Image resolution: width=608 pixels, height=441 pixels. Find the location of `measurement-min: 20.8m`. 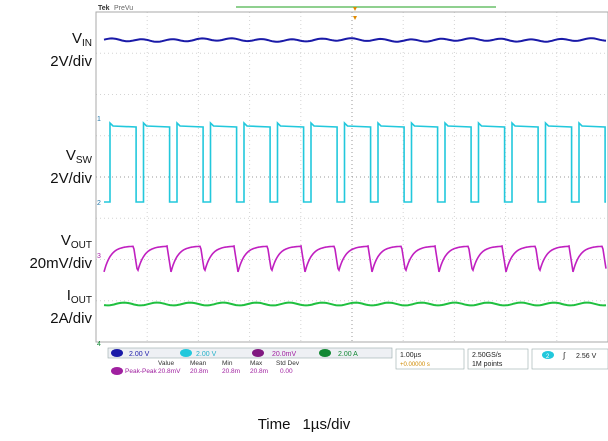

measurement-min: 20.8m is located at coordinates (231, 371).